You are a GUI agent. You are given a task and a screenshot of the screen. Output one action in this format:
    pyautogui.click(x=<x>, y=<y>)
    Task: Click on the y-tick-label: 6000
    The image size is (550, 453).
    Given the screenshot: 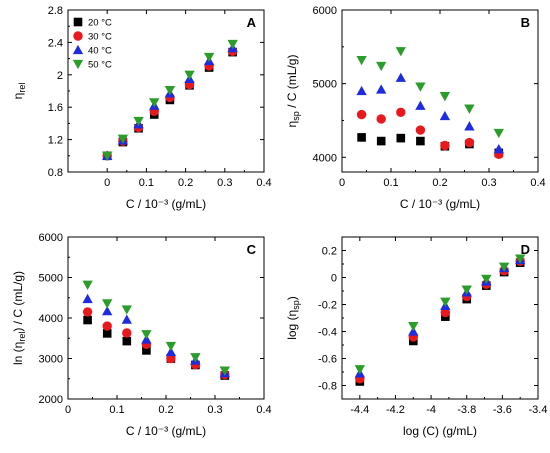 What is the action you would take?
    pyautogui.click(x=325, y=11)
    